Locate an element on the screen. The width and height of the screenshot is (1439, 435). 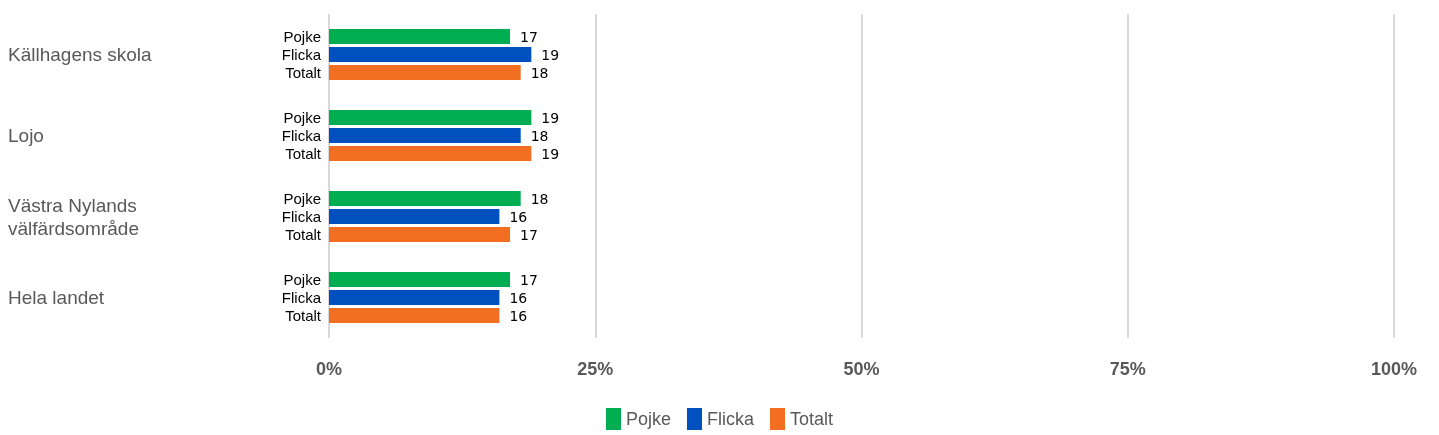
legend-label: Flicka is located at coordinates (731, 419).